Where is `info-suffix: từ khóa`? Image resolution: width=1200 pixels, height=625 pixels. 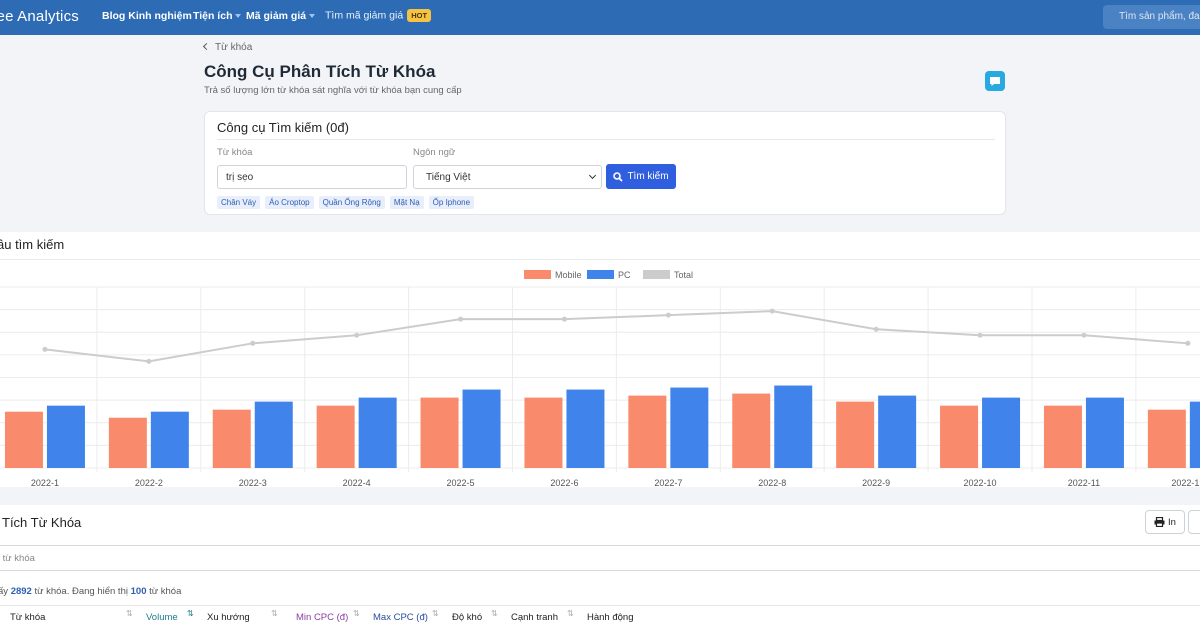 info-suffix: từ khóa is located at coordinates (165, 591).